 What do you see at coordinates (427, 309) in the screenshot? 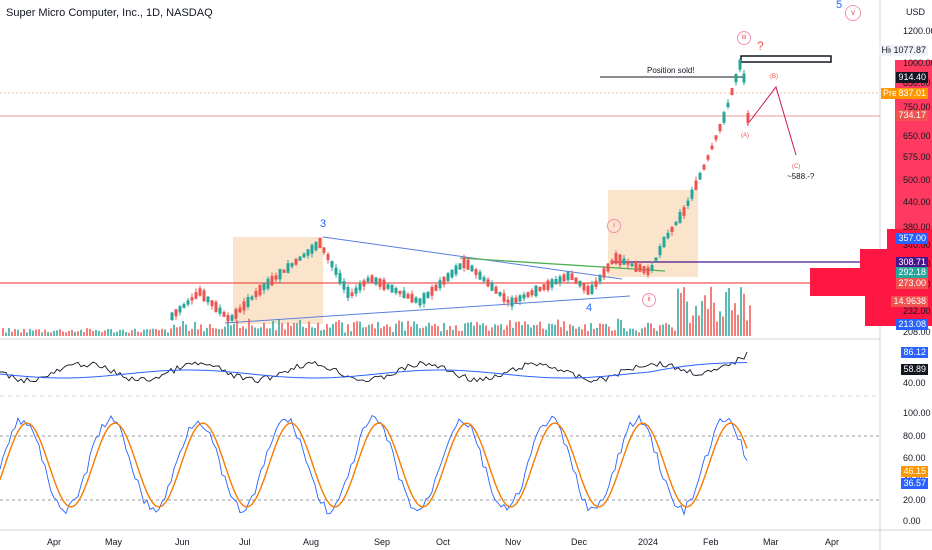
I see `lower-trendline` at bounding box center [427, 309].